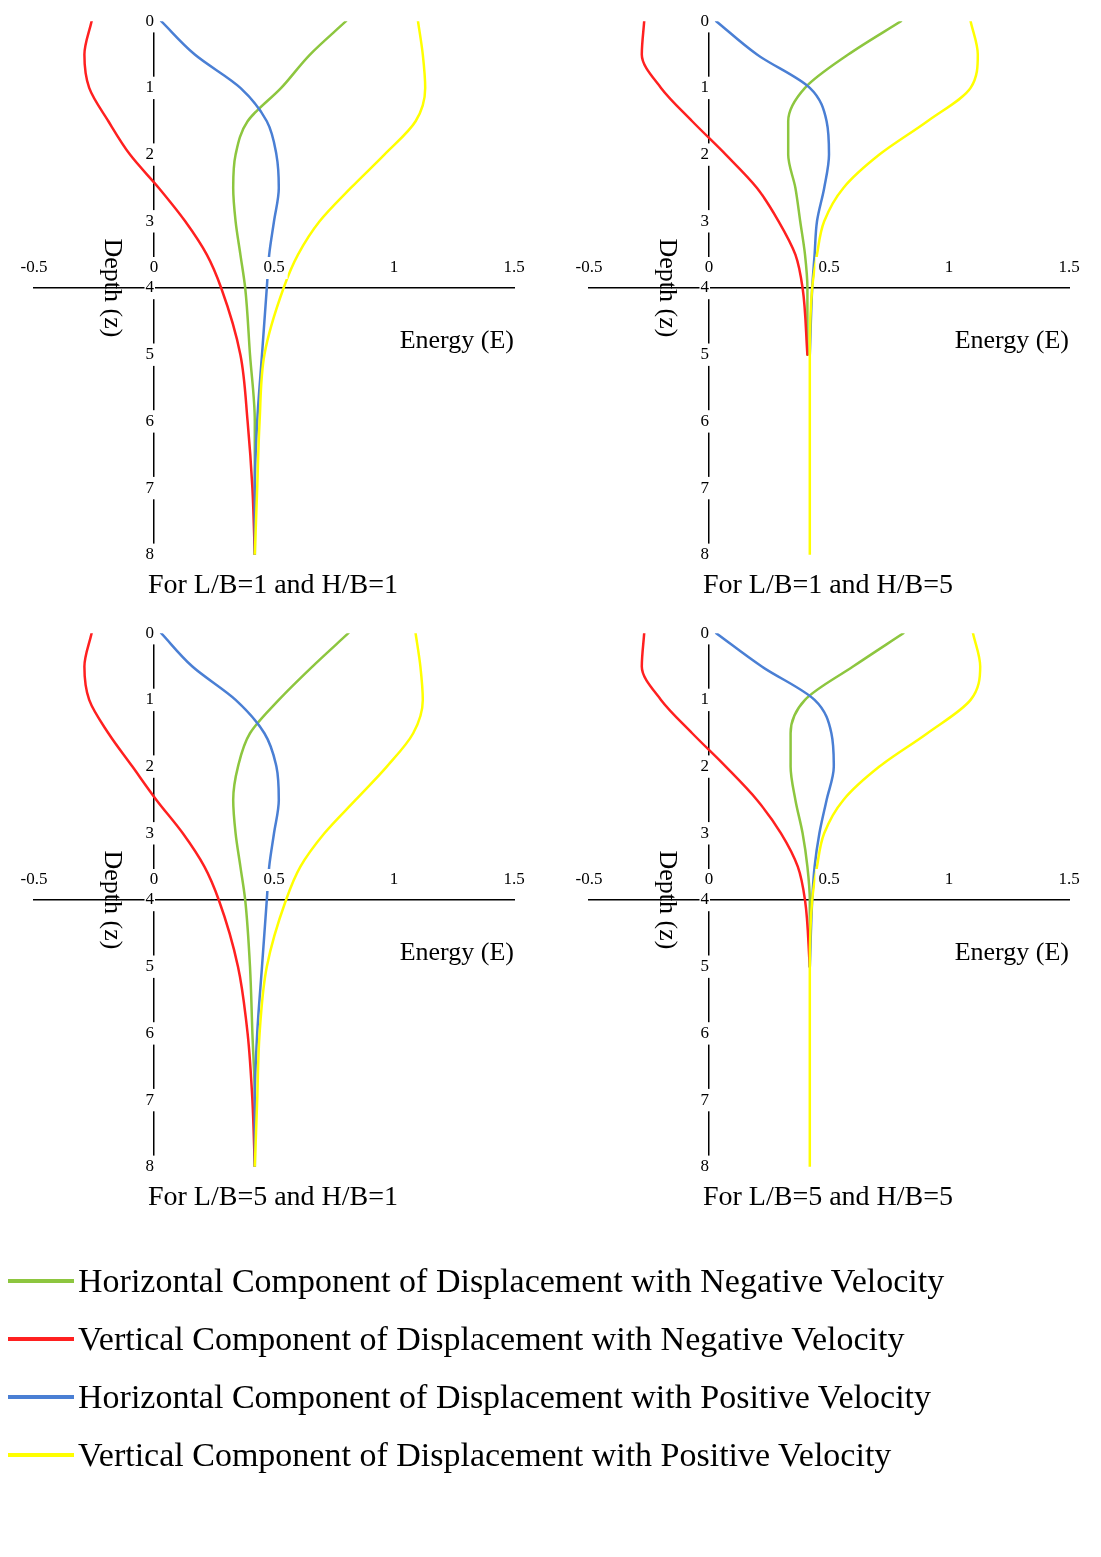 This screenshot has width=1101, height=1557. Describe the element at coordinates (511, 1281) in the screenshot. I see `legend-label: Horizontal Component of Displacement with Negative Velocity` at that location.